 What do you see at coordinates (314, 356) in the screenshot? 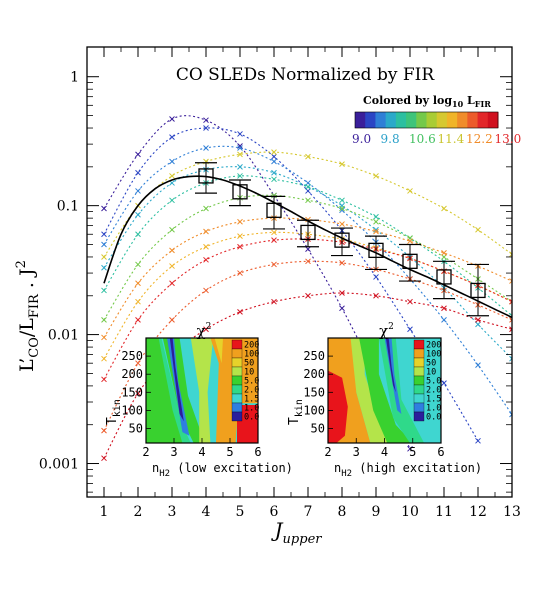
I see `inset-y-tick-label: 250` at bounding box center [314, 356].